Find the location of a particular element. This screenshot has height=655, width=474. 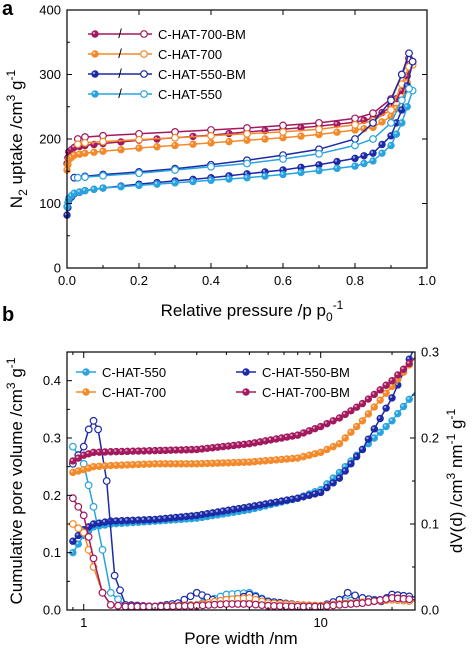

panel-label-b: b is located at coordinates (8, 315).